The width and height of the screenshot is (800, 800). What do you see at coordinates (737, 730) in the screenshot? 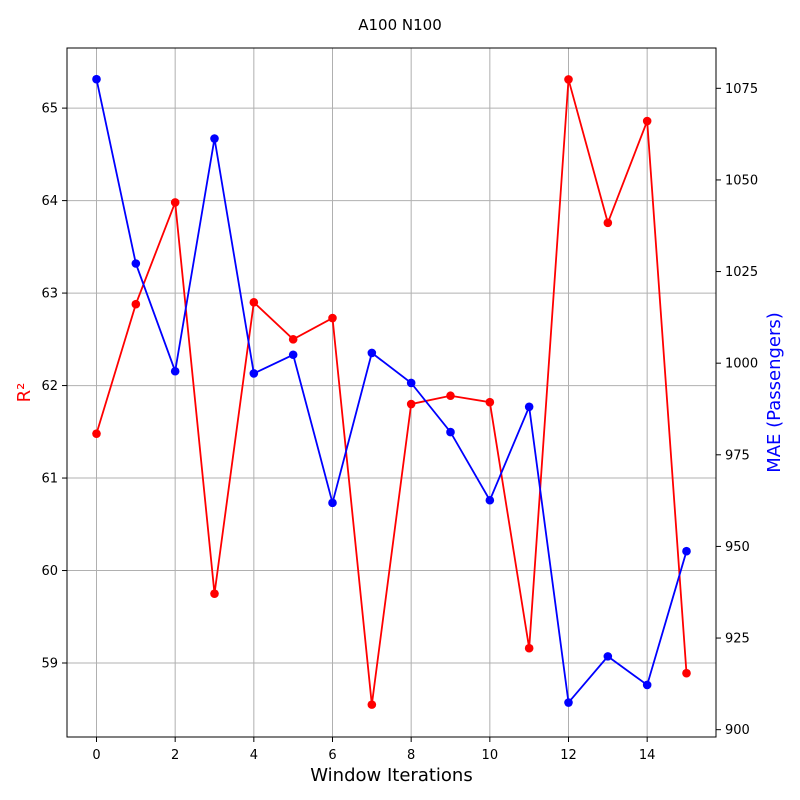
I see `right-y-tick-label: 900` at bounding box center [737, 730].